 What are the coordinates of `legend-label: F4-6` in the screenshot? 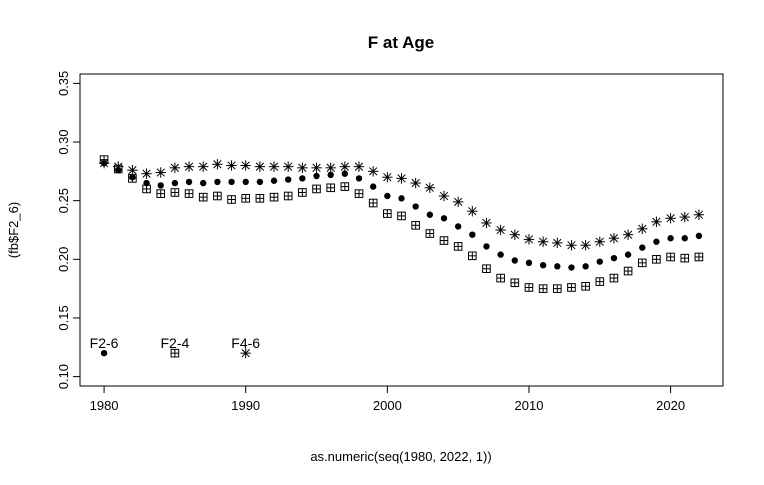 It's located at (245, 343).